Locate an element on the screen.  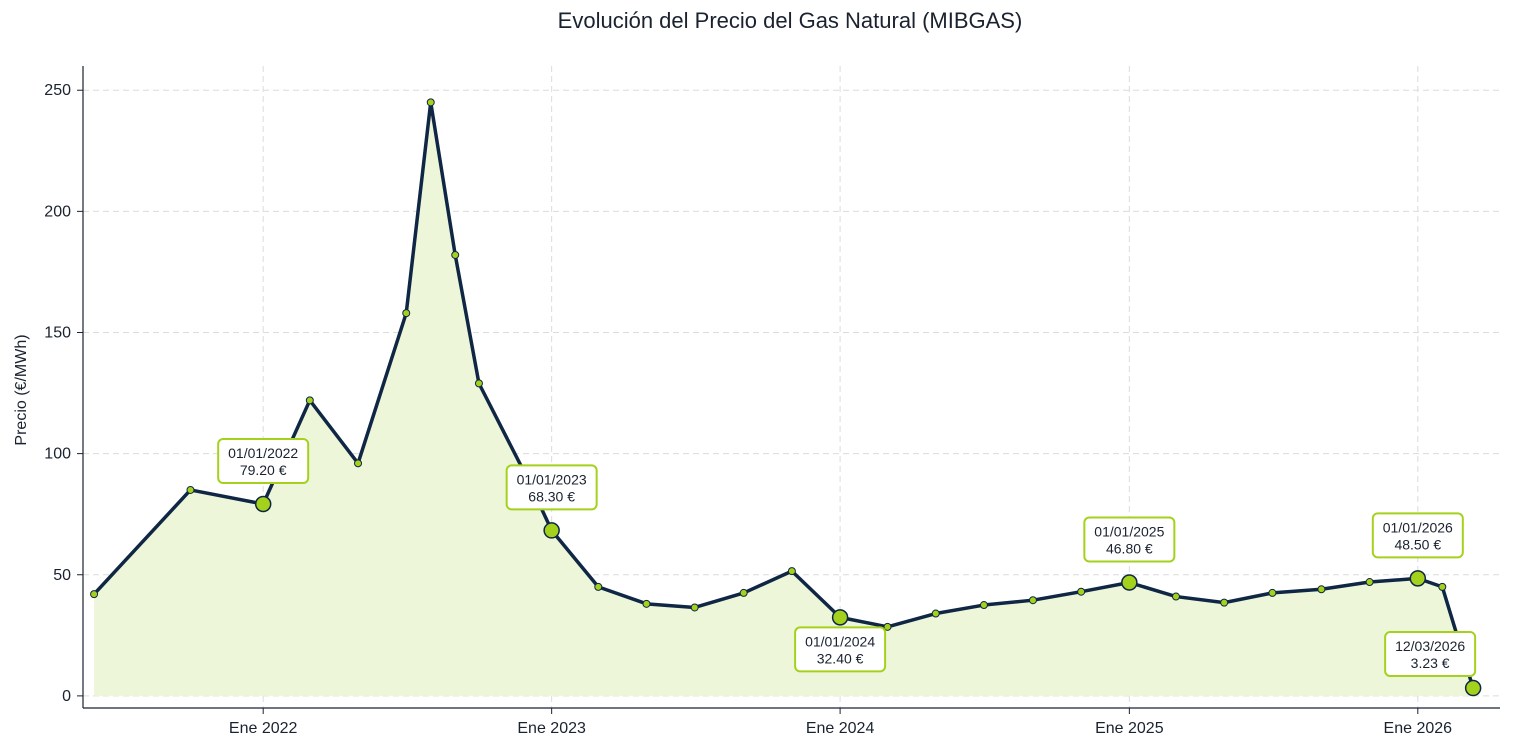
annotation-date: 12/03/2026 is located at coordinates (1430, 646).